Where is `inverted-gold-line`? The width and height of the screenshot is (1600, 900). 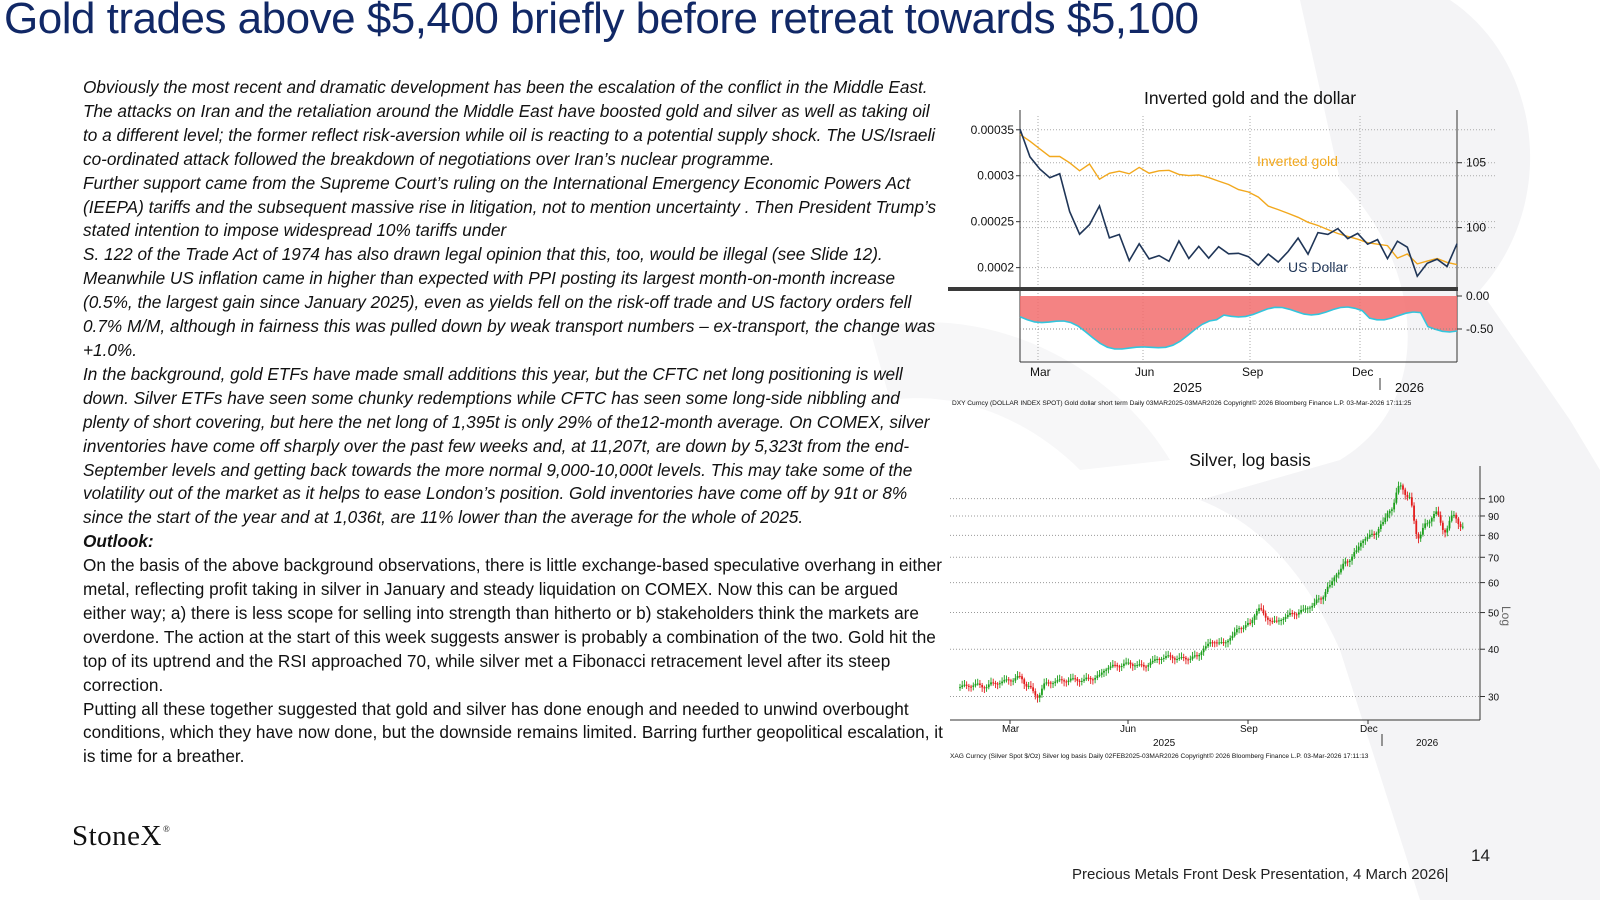
inverted-gold-line is located at coordinates (1238, 199).